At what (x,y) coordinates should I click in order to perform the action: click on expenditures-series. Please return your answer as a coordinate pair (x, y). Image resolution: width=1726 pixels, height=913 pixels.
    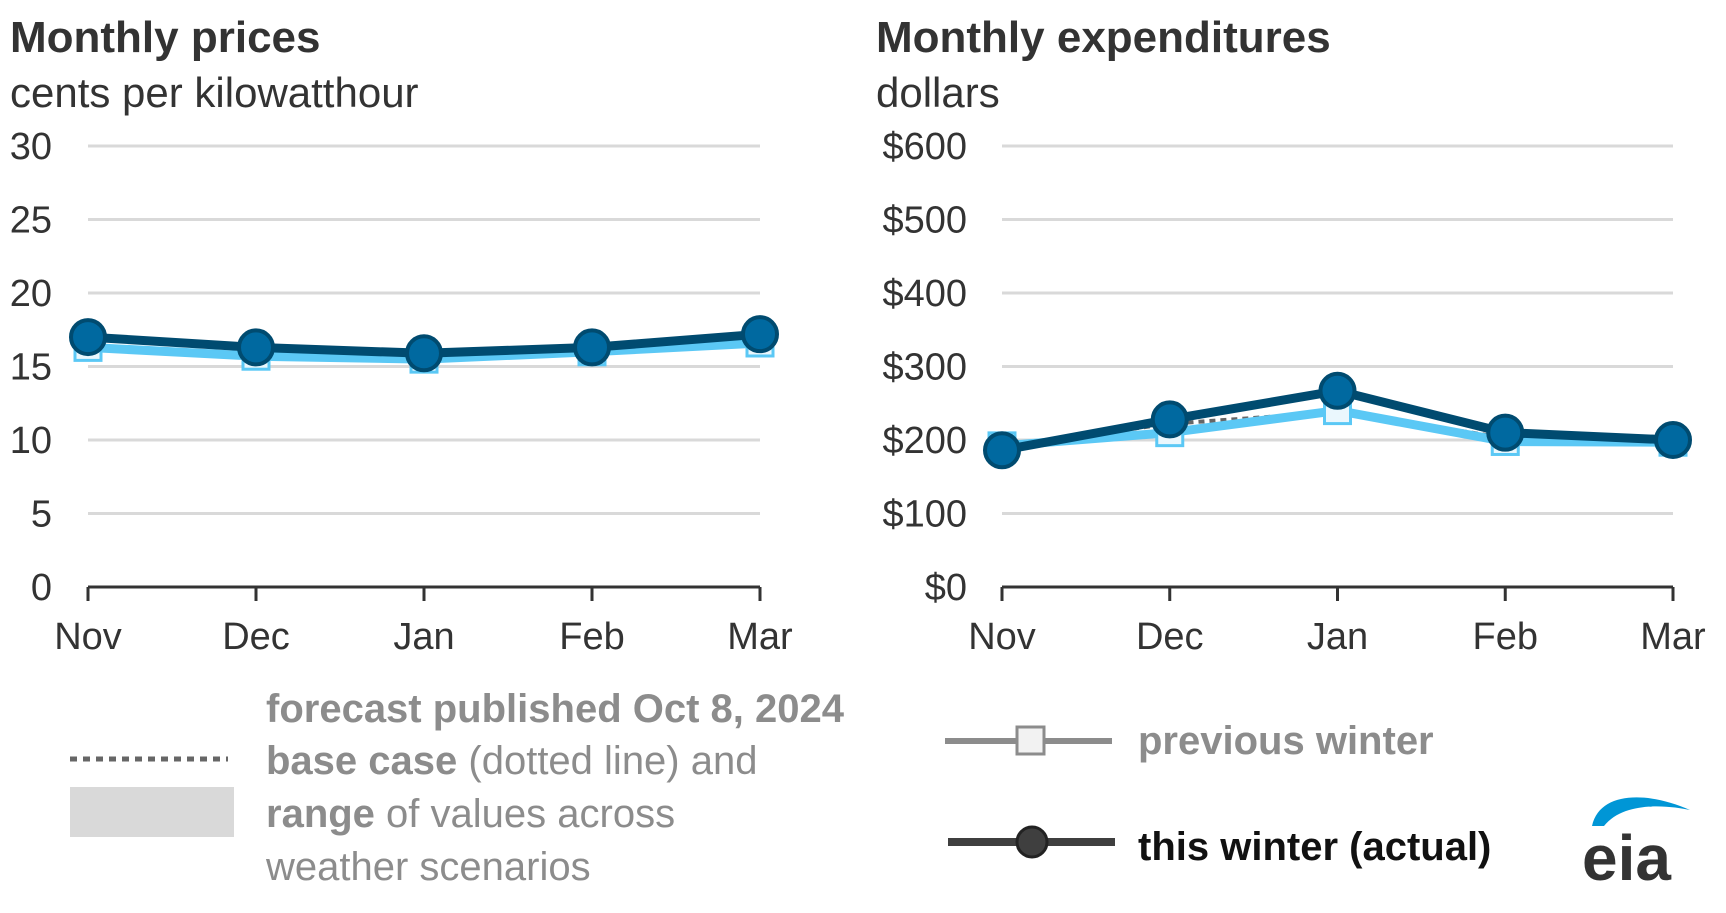
    Looking at the image, I should click on (1337, 420).